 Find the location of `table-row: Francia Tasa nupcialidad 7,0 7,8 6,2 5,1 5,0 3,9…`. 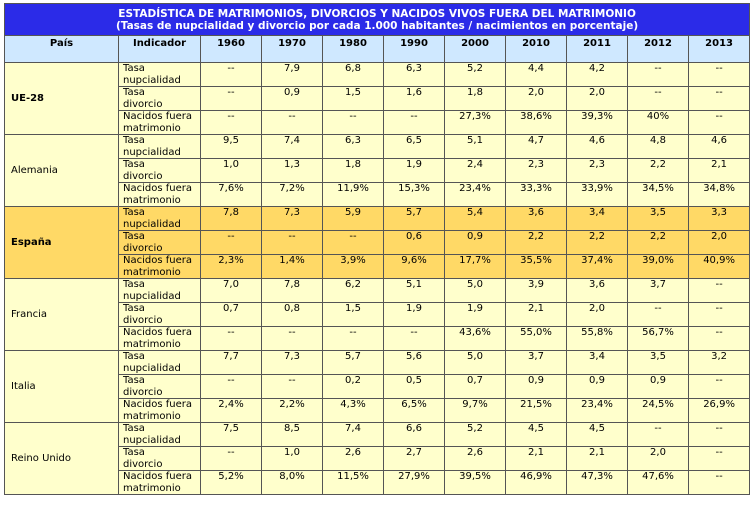

table-row: Francia Tasa nupcialidad 7,0 7,8 6,2 5,1 5,0 3,9… is located at coordinates (377, 314).